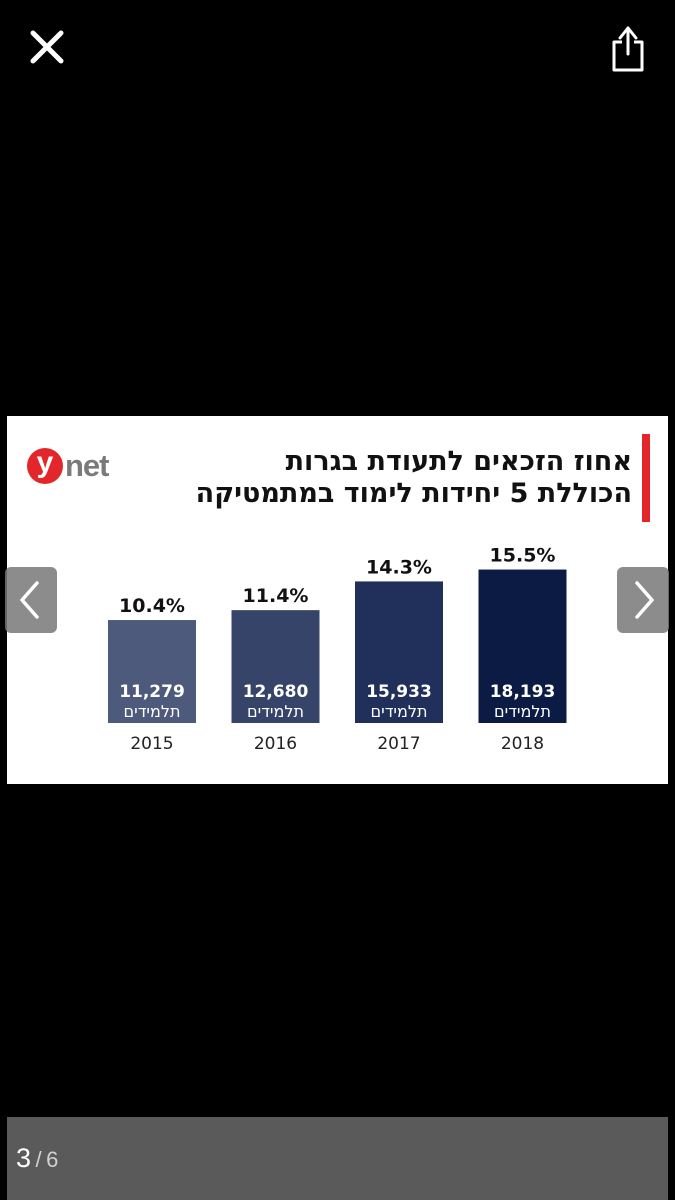  What do you see at coordinates (399, 567) in the screenshot?
I see `bar-value-label: 14.3%` at bounding box center [399, 567].